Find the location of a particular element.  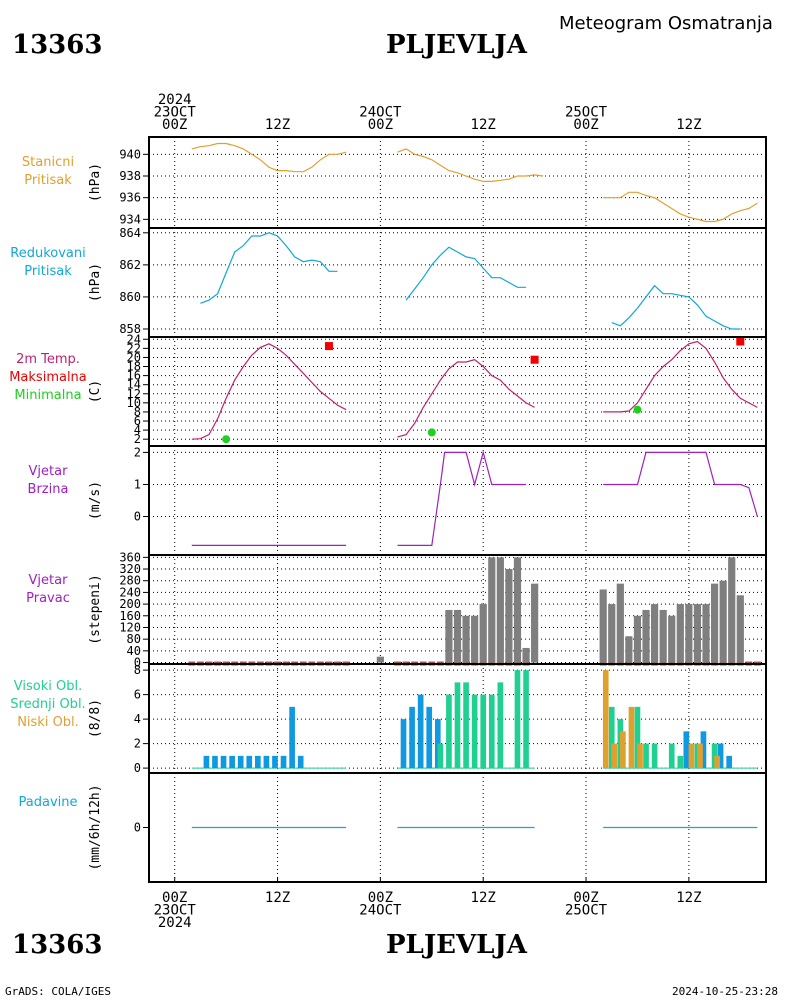

wind_speed-series-line is located at coordinates (462, 498).